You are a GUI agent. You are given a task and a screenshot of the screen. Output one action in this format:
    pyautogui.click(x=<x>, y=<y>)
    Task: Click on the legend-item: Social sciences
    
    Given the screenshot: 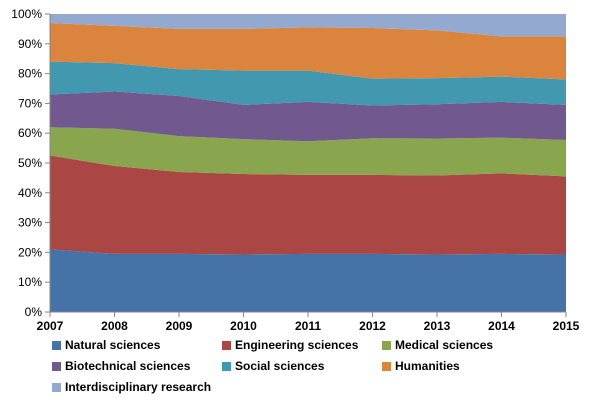 What is the action you would take?
    pyautogui.click(x=273, y=366)
    